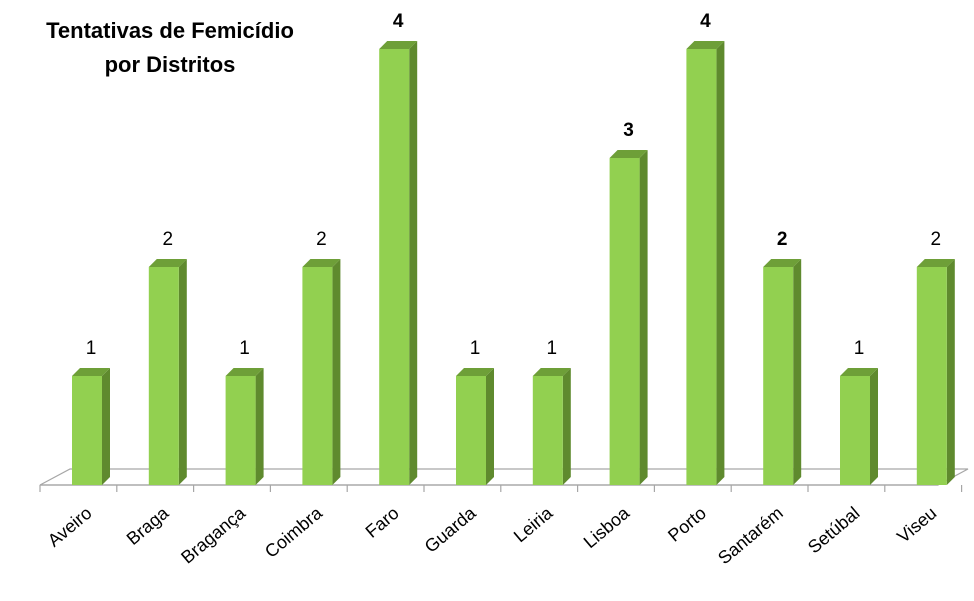  Describe the element at coordinates (213, 534) in the screenshot. I see `category-label-braganca: Bragança` at that location.